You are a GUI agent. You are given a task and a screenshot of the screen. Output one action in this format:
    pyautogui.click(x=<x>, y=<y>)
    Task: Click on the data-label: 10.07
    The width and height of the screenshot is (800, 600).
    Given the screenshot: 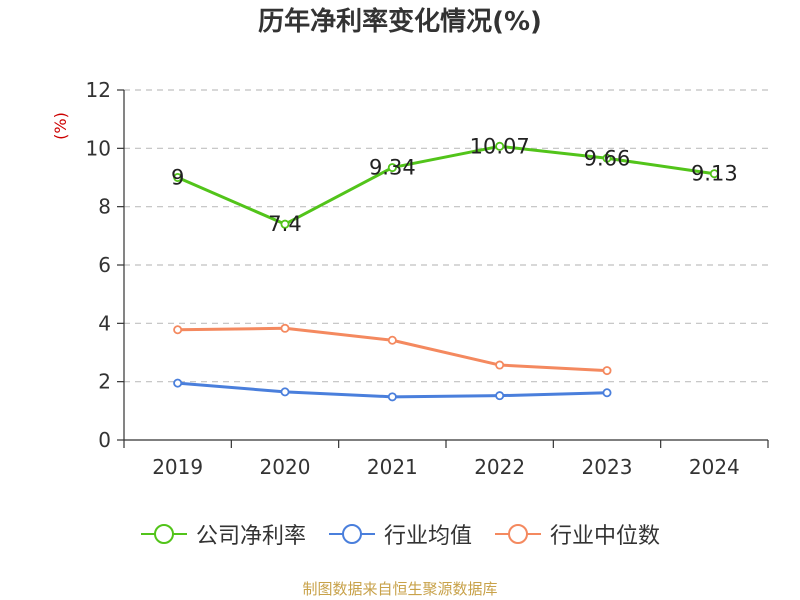 What is the action you would take?
    pyautogui.click(x=500, y=146)
    